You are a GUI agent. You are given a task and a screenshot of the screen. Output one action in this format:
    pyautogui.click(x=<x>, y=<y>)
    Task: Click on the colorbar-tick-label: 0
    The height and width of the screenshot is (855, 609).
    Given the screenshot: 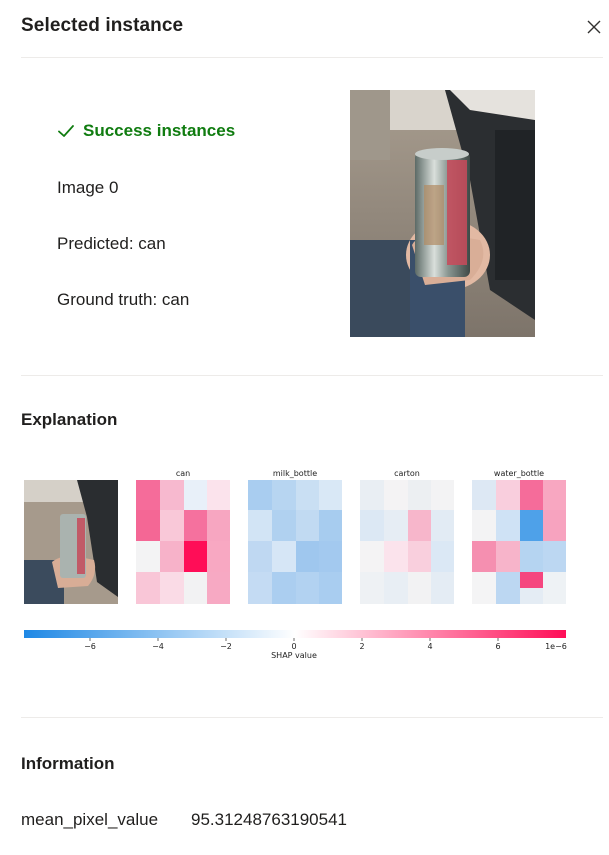 What is the action you would take?
    pyautogui.click(x=293, y=646)
    